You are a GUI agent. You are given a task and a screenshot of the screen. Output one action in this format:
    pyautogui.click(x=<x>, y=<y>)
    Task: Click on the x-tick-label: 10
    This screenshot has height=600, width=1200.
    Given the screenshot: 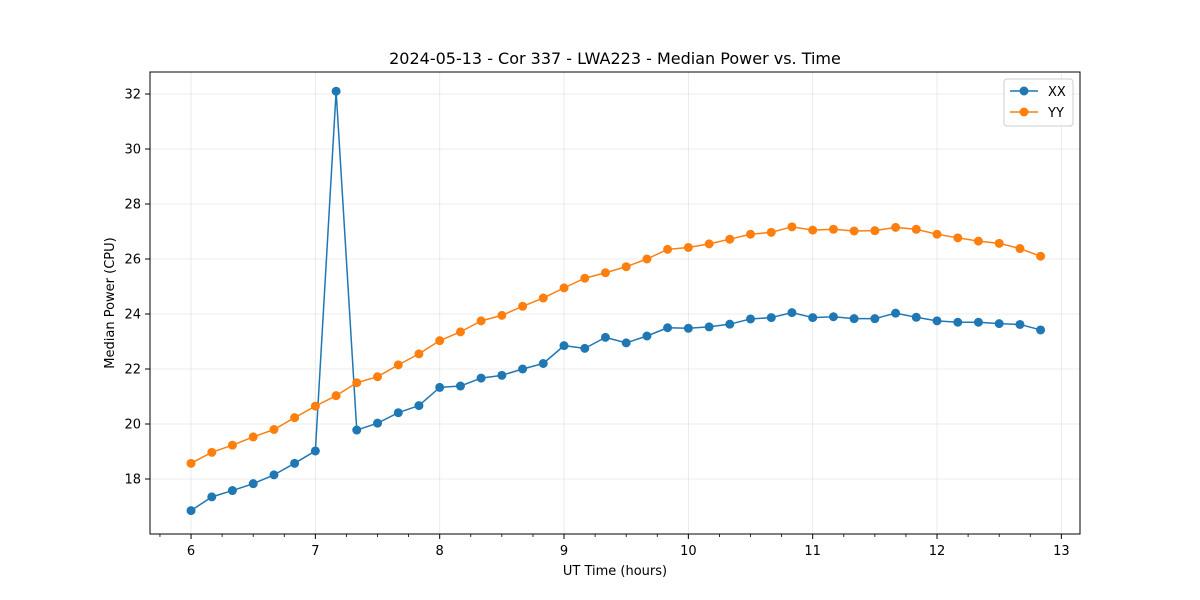 What is the action you would take?
    pyautogui.click(x=688, y=551)
    